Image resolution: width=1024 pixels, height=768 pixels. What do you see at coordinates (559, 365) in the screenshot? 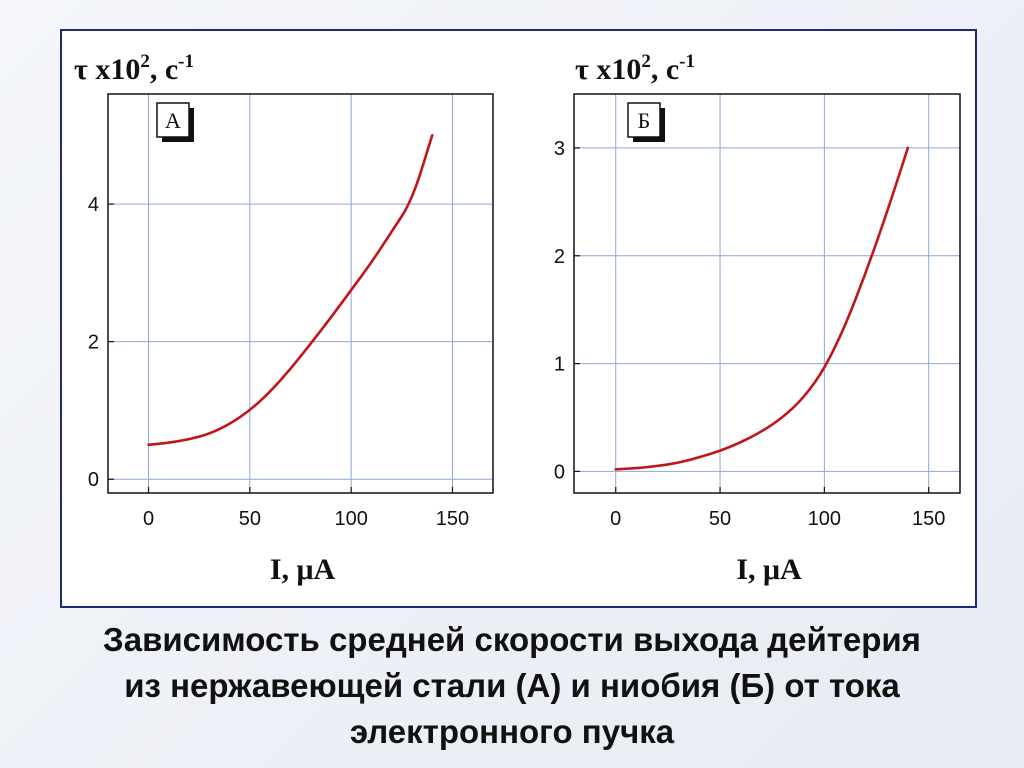
I see `y-tick-label: 1` at bounding box center [559, 365].